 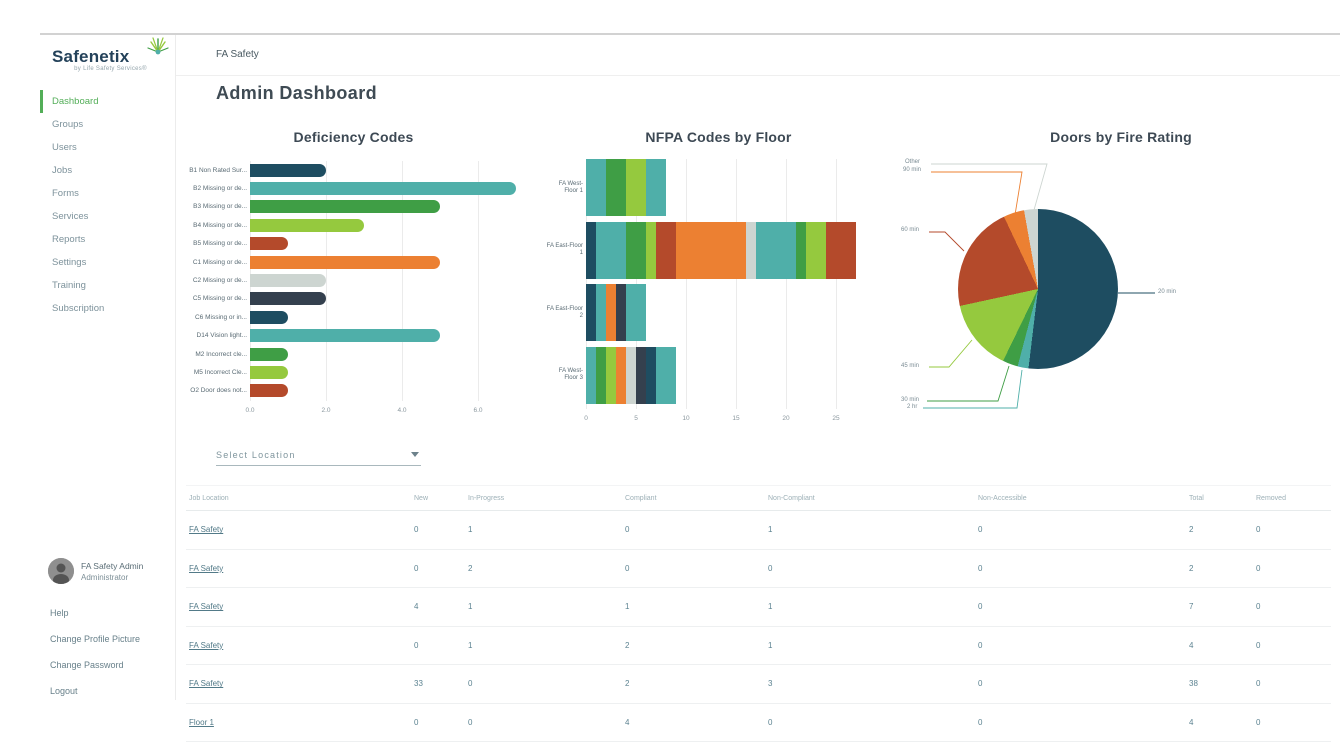 I want to click on sidebar-item-jobs: Jobs, so click(x=62, y=170).